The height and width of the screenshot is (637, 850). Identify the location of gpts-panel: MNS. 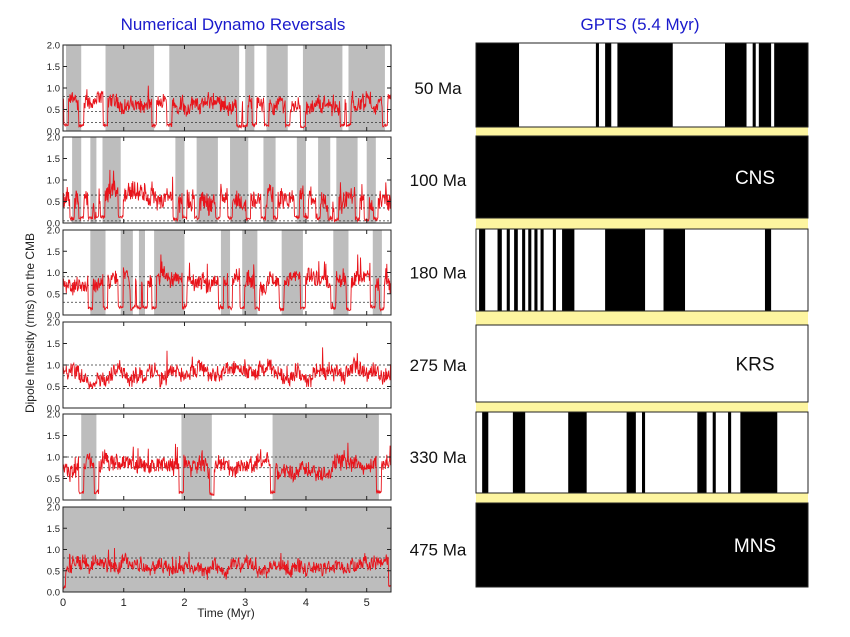
(642, 545).